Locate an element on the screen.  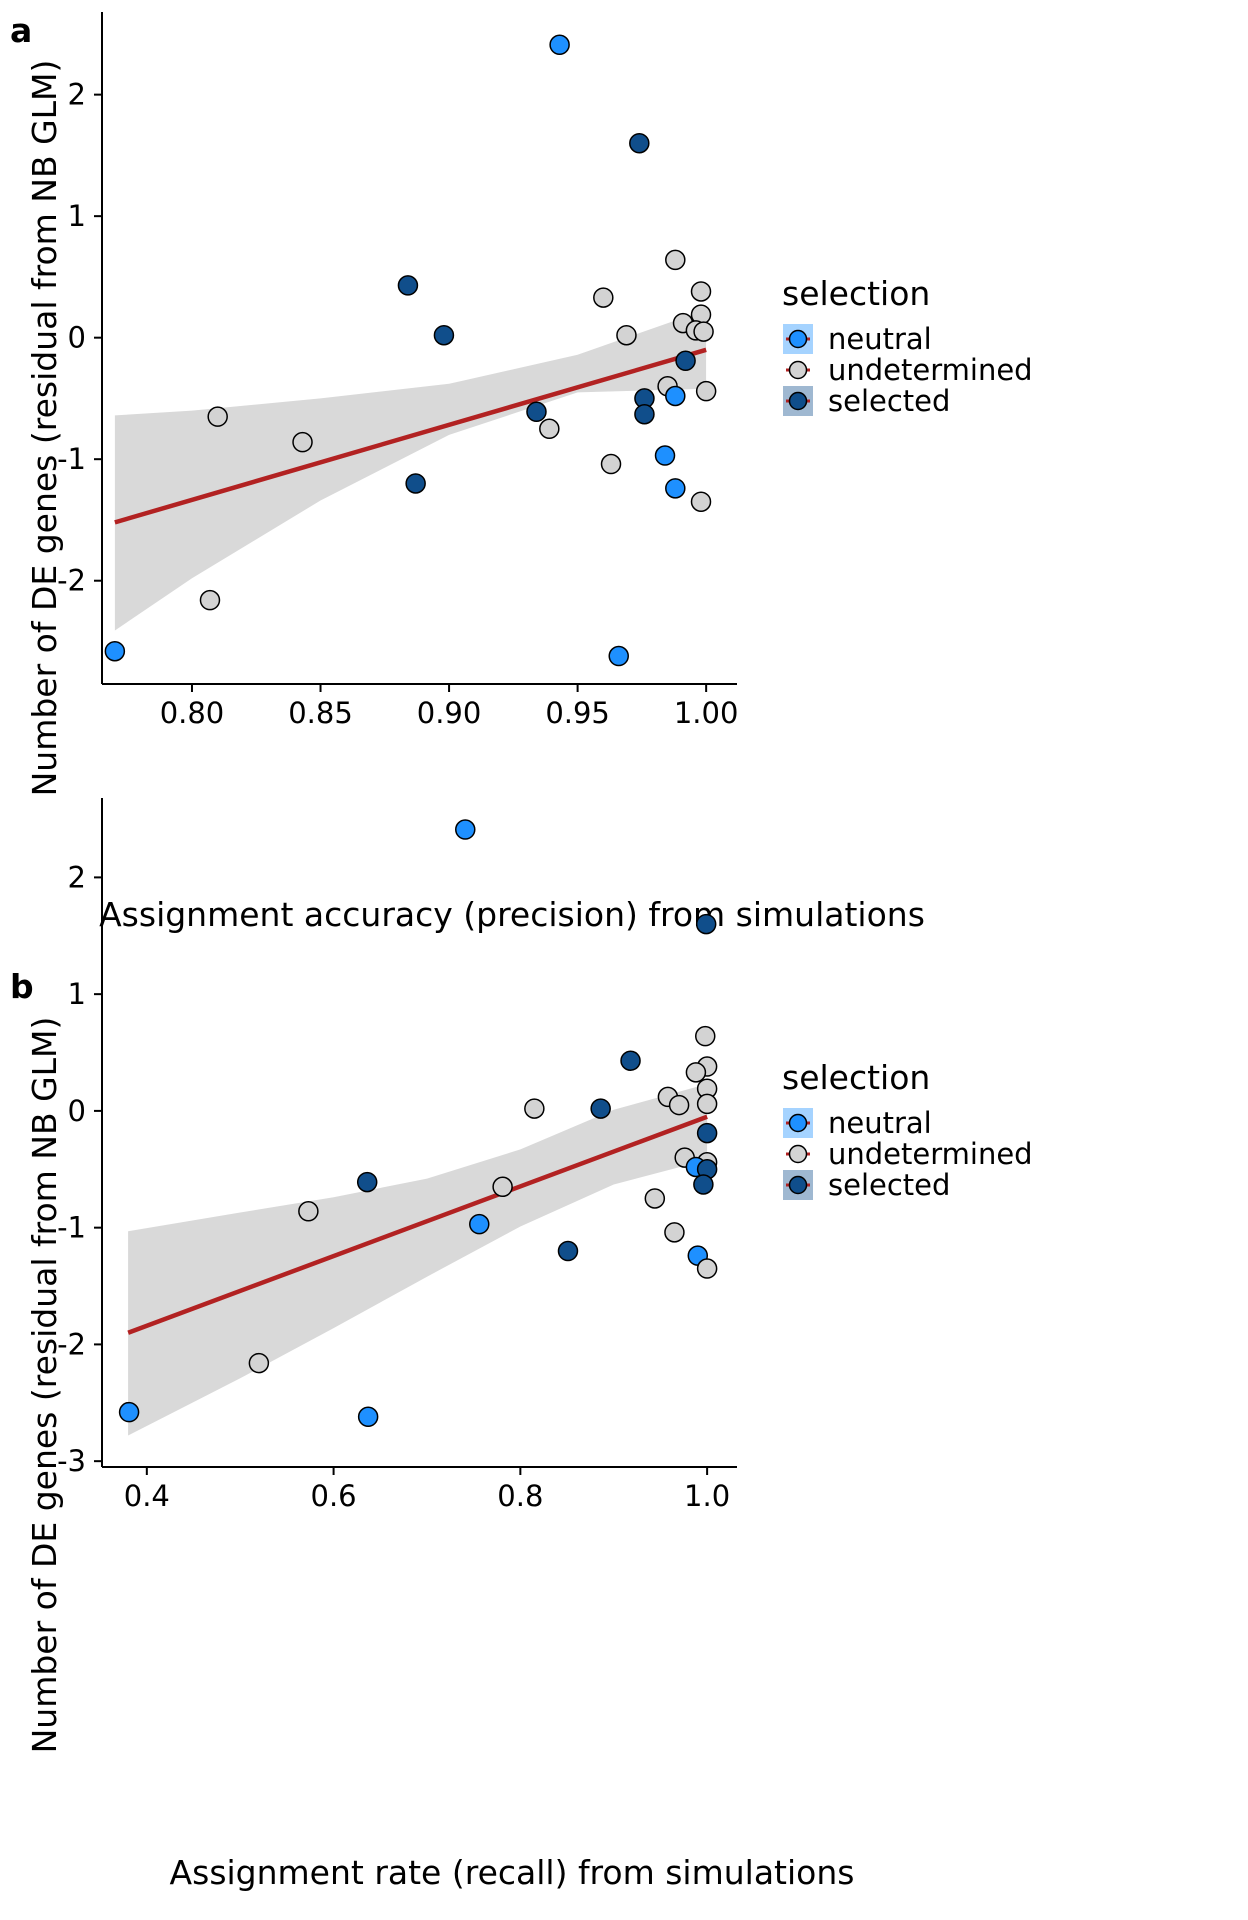
x-tick-label: 0.85 is located at coordinates (320, 713).